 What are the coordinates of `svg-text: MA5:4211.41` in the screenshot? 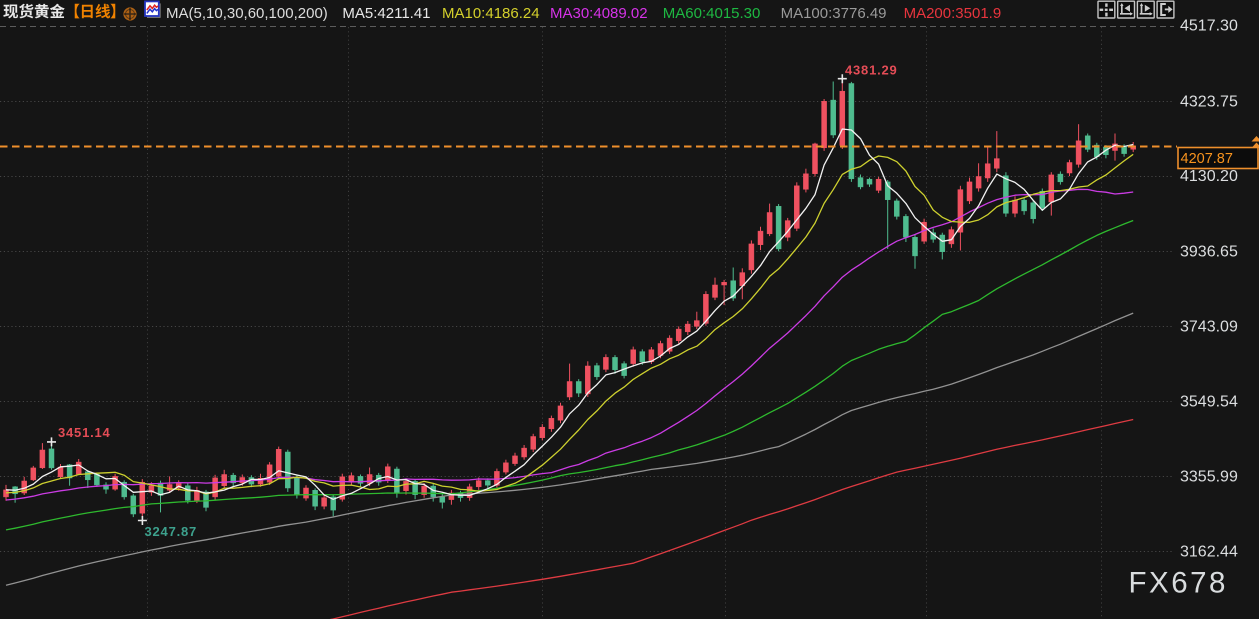 It's located at (386, 13).